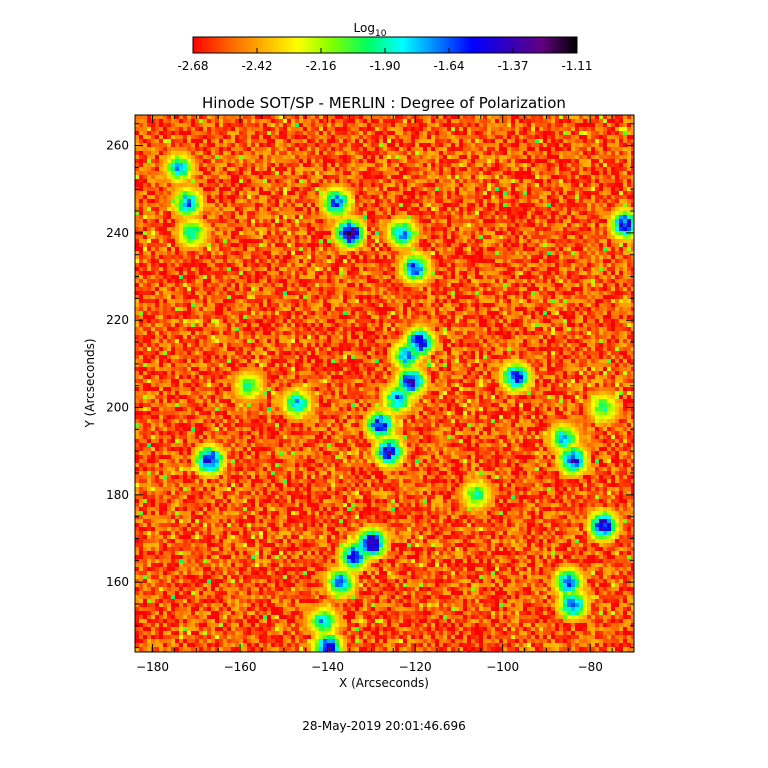  Describe the element at coordinates (117, 233) in the screenshot. I see `y-tick-label: 240` at that location.